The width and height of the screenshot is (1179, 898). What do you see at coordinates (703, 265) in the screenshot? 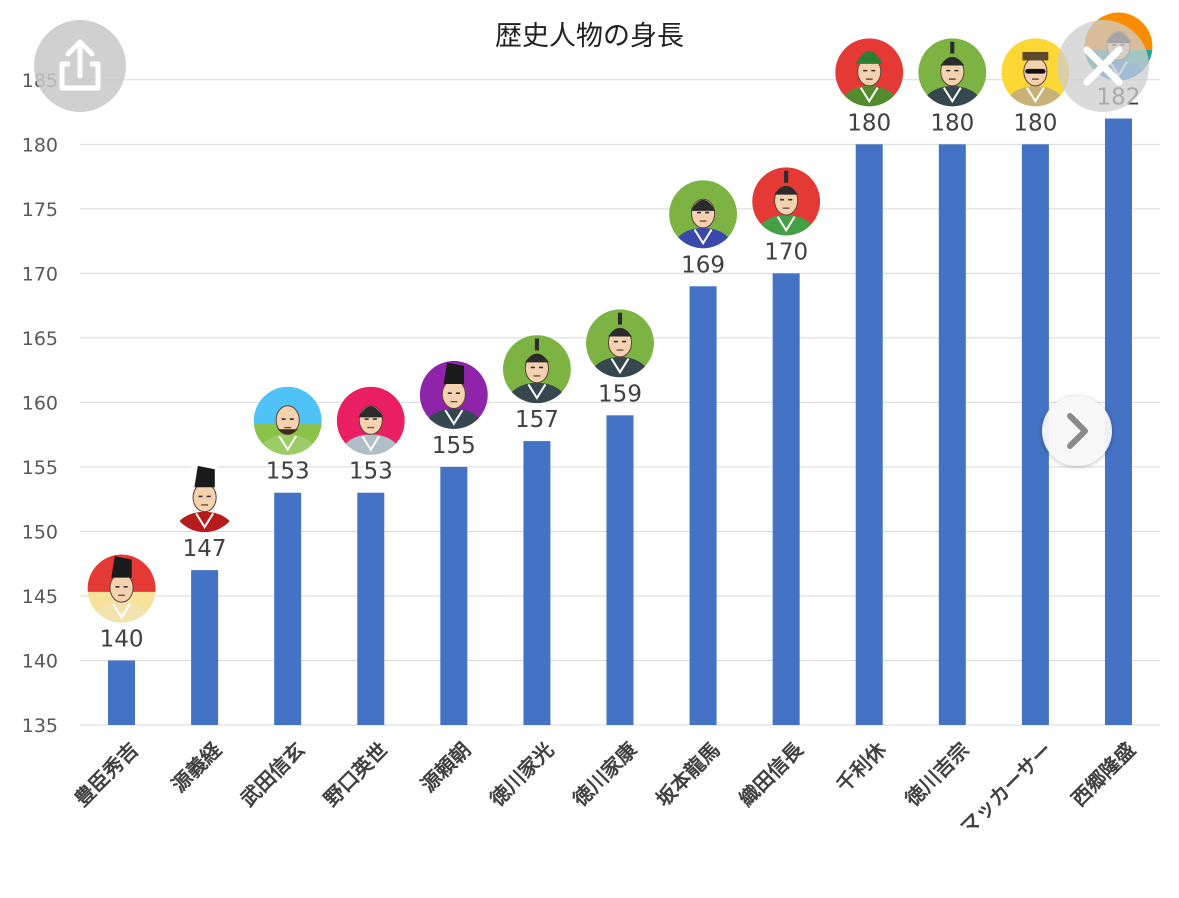
I see `data-label: 169` at bounding box center [703, 265].